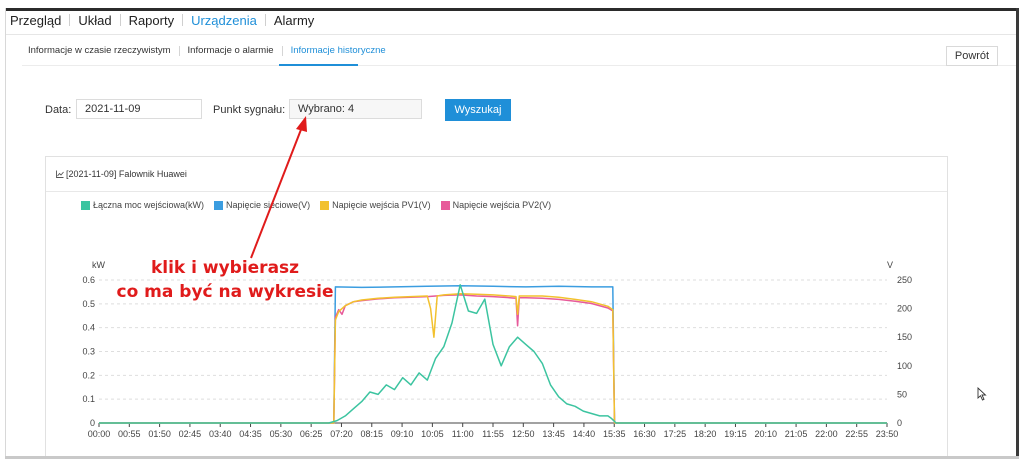 The image size is (1024, 463). What do you see at coordinates (60, 174) in the screenshot?
I see `line-chart-icon` at bounding box center [60, 174].